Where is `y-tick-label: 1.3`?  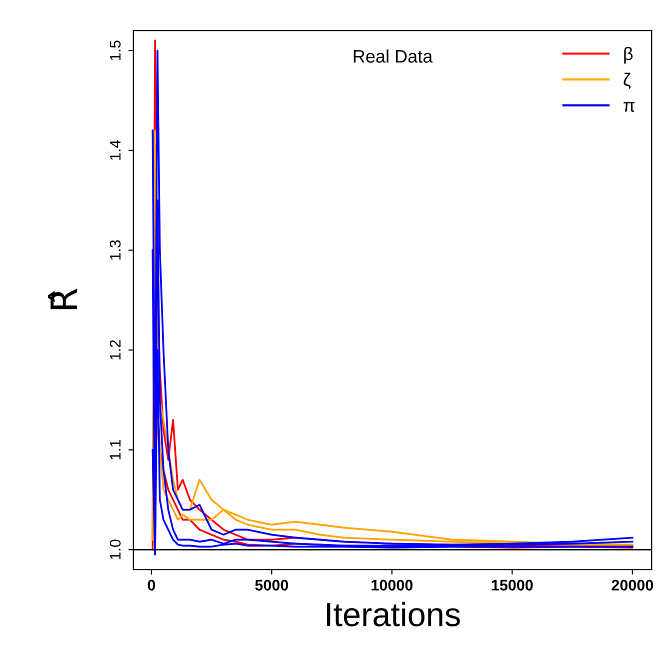 y-tick-label: 1.3 is located at coordinates (115, 250).